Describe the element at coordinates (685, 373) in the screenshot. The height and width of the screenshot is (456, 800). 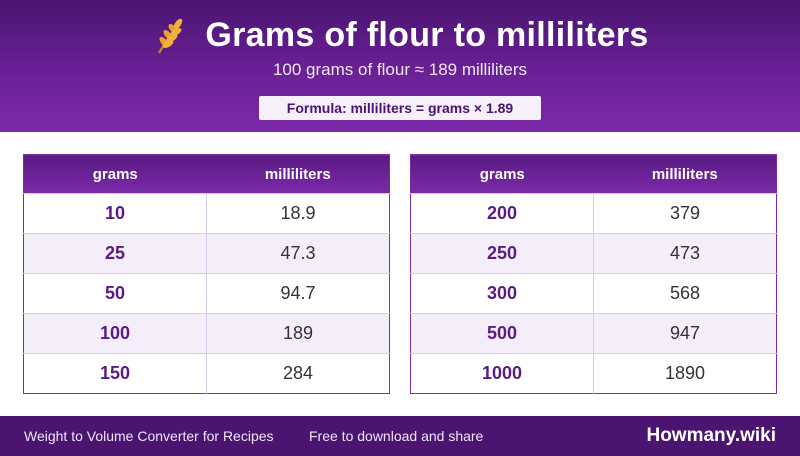
I see `milliliters-cell: 1890` at that location.